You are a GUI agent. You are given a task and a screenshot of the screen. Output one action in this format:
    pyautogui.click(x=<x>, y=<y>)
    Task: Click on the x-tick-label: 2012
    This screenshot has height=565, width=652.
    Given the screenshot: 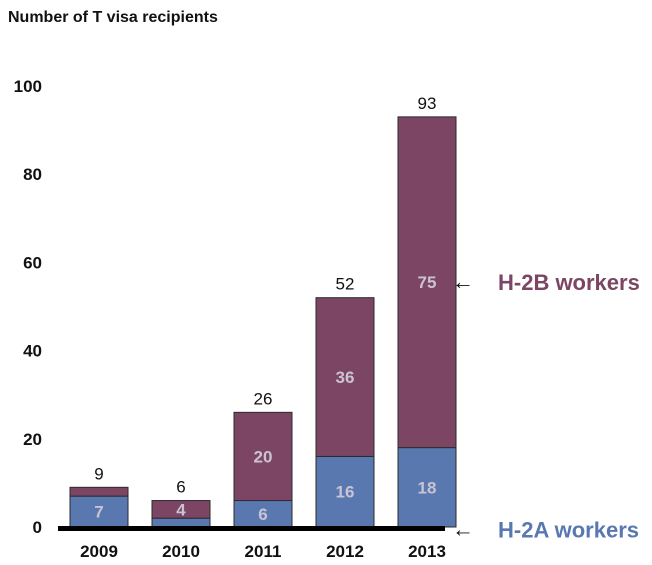 What is the action you would take?
    pyautogui.click(x=345, y=551)
    